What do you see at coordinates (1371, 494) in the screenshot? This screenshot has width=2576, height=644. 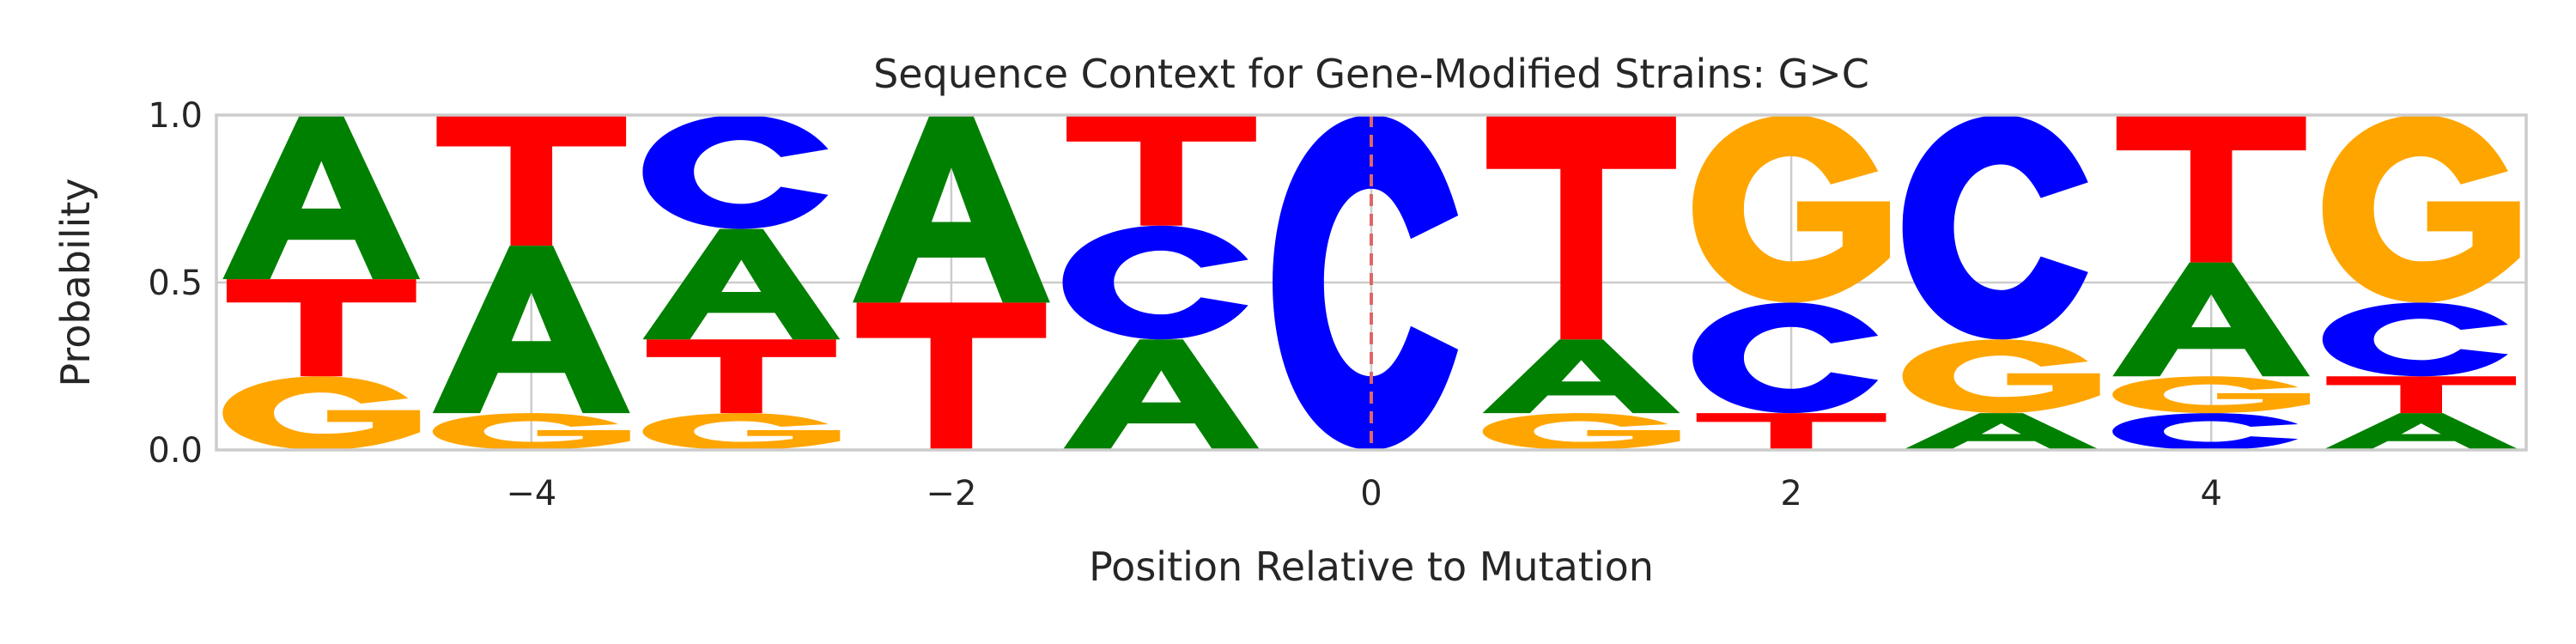 I see `x-tick-label: 0` at bounding box center [1371, 494].